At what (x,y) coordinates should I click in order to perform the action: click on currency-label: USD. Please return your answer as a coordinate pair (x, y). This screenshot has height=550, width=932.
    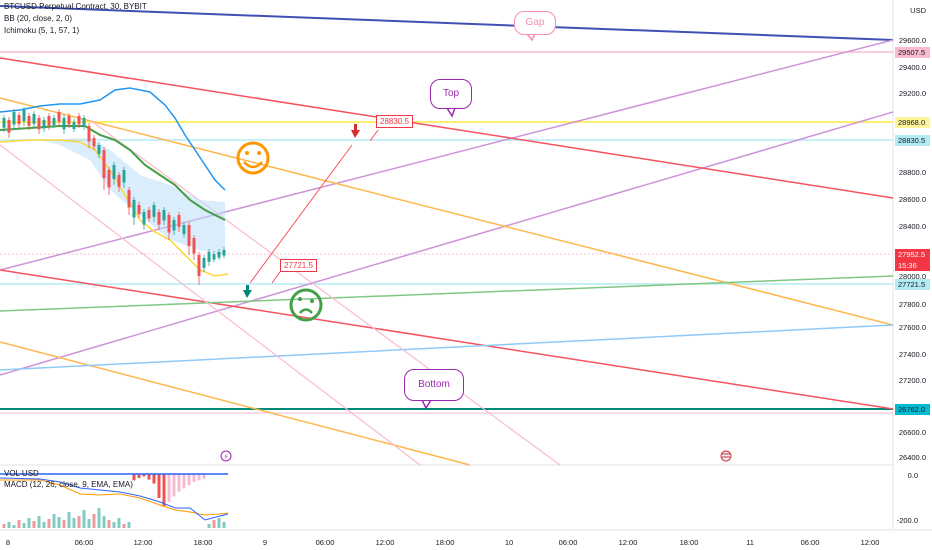
    Looking at the image, I should click on (918, 10).